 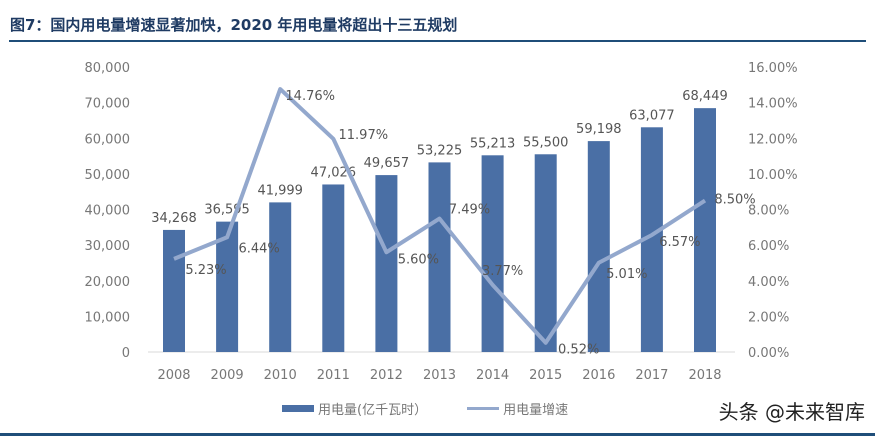 I want to click on line-data-label: 5.23%, so click(x=205, y=270).